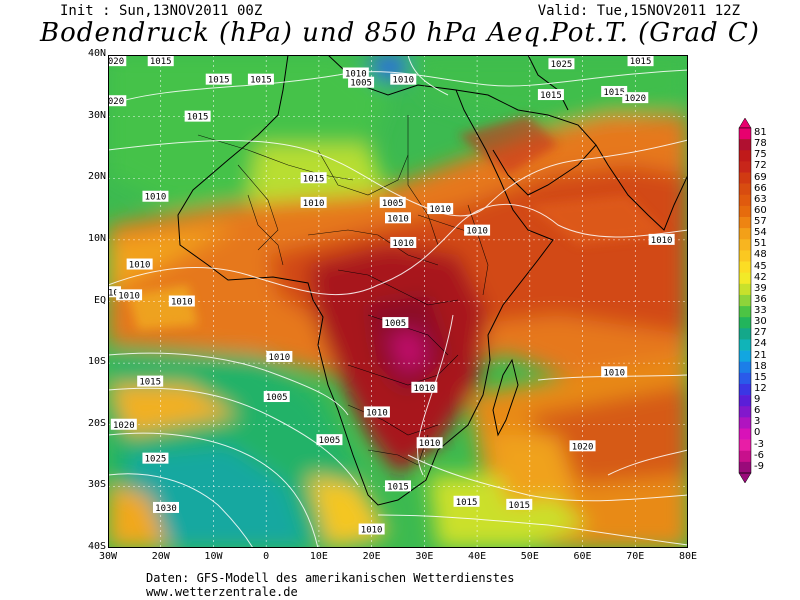 Image resolution: width=800 pixels, height=600 pixels. Describe the element at coordinates (757, 400) in the screenshot. I see `legend-value: 9` at that location.